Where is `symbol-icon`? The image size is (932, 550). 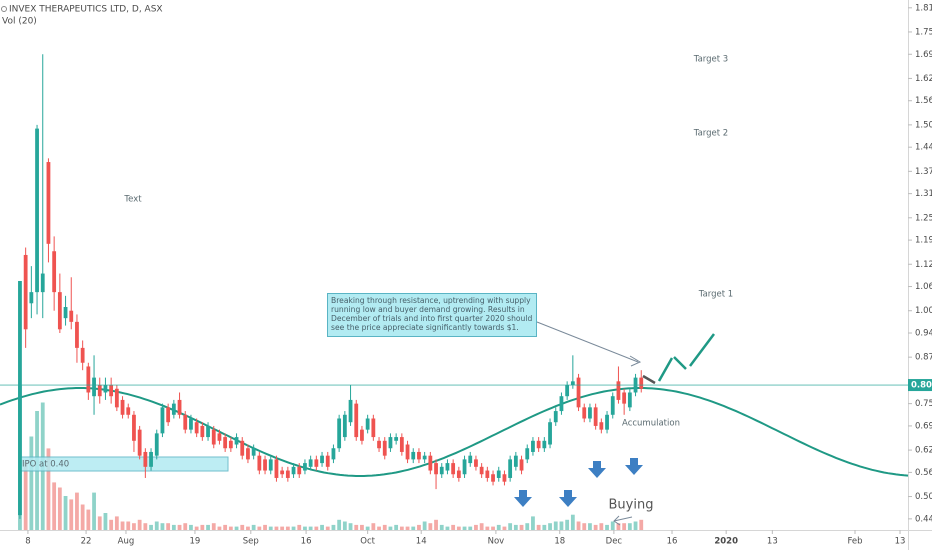
symbol-icon is located at coordinates (4, 9).